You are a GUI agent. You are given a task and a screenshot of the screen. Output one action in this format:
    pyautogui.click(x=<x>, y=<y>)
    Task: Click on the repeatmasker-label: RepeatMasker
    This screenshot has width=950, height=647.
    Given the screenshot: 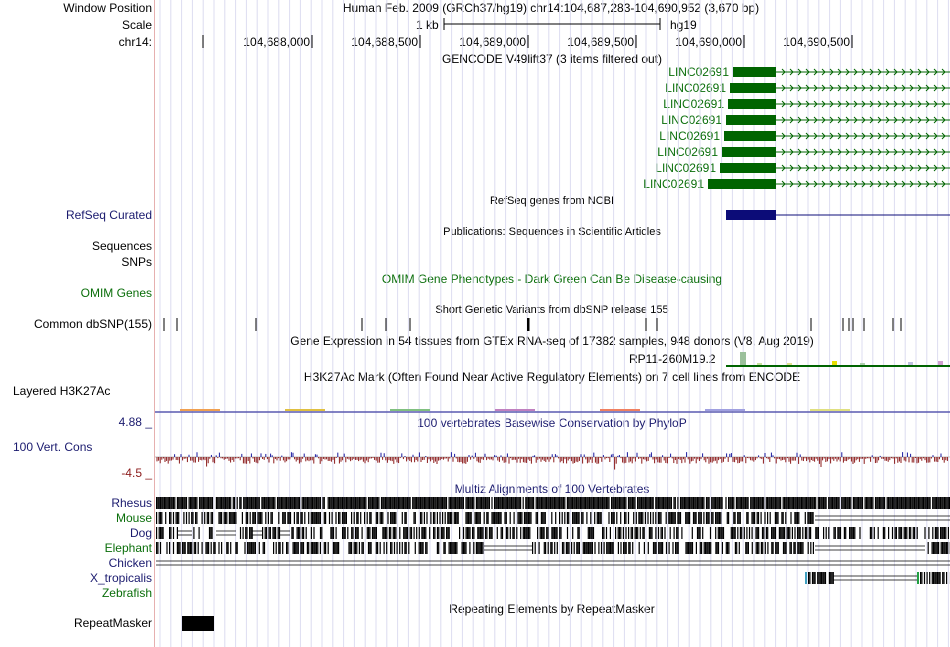 What is the action you would take?
    pyautogui.click(x=112, y=623)
    